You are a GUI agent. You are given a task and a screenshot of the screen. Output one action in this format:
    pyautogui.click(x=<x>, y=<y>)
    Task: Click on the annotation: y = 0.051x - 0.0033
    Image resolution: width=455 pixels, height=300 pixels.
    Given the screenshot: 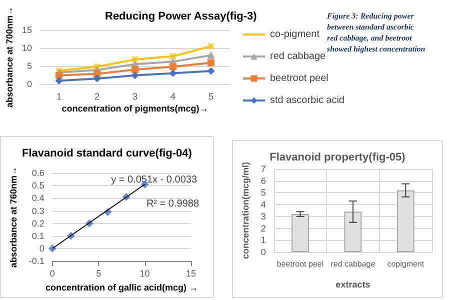 What is the action you would take?
    pyautogui.click(x=154, y=180)
    